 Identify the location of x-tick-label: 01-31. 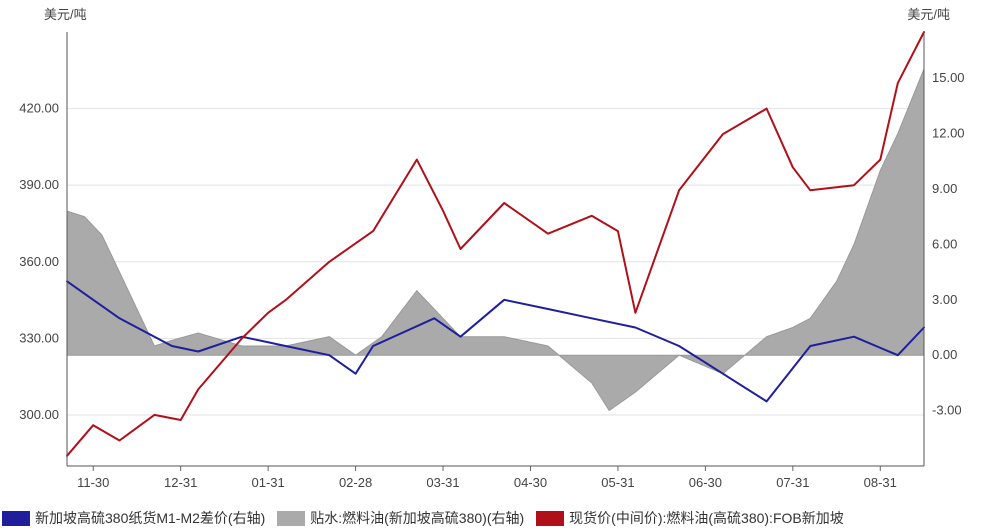
(268, 482).